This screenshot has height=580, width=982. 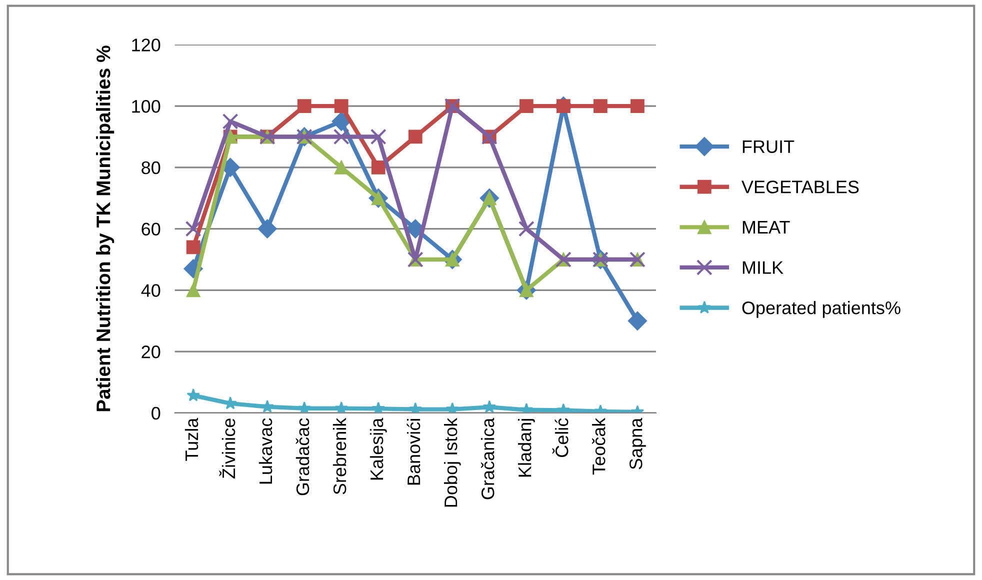 I want to click on x-tick-label: Banovići, so click(x=413, y=452).